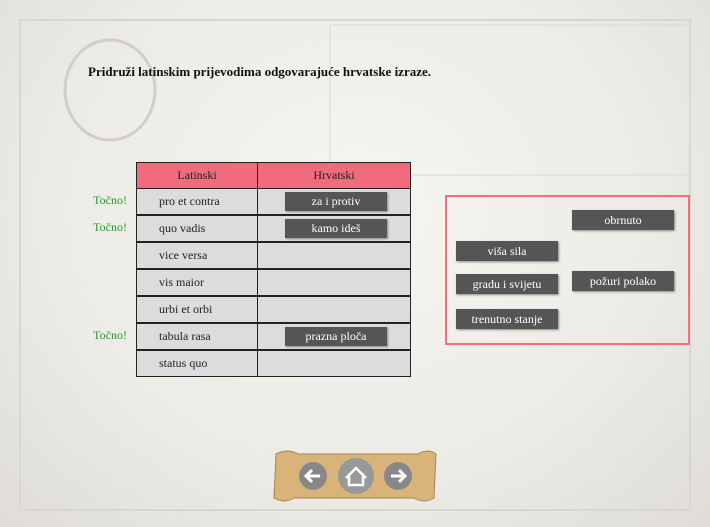 This screenshot has width=710, height=527. What do you see at coordinates (197, 201) in the screenshot?
I see `latin-cell: pro et contra` at bounding box center [197, 201].